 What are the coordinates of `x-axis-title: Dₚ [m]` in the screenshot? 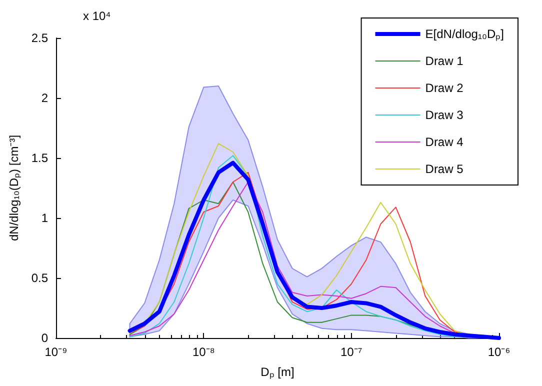 It's located at (277, 372).